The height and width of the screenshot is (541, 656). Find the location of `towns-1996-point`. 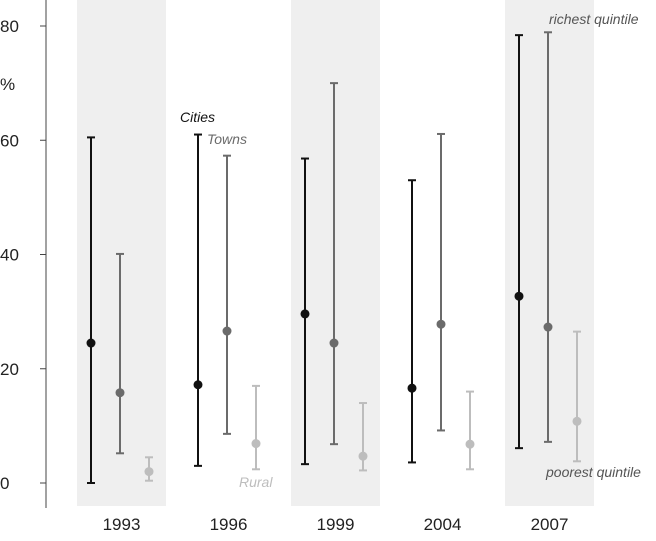

towns-1996-point is located at coordinates (227, 331).